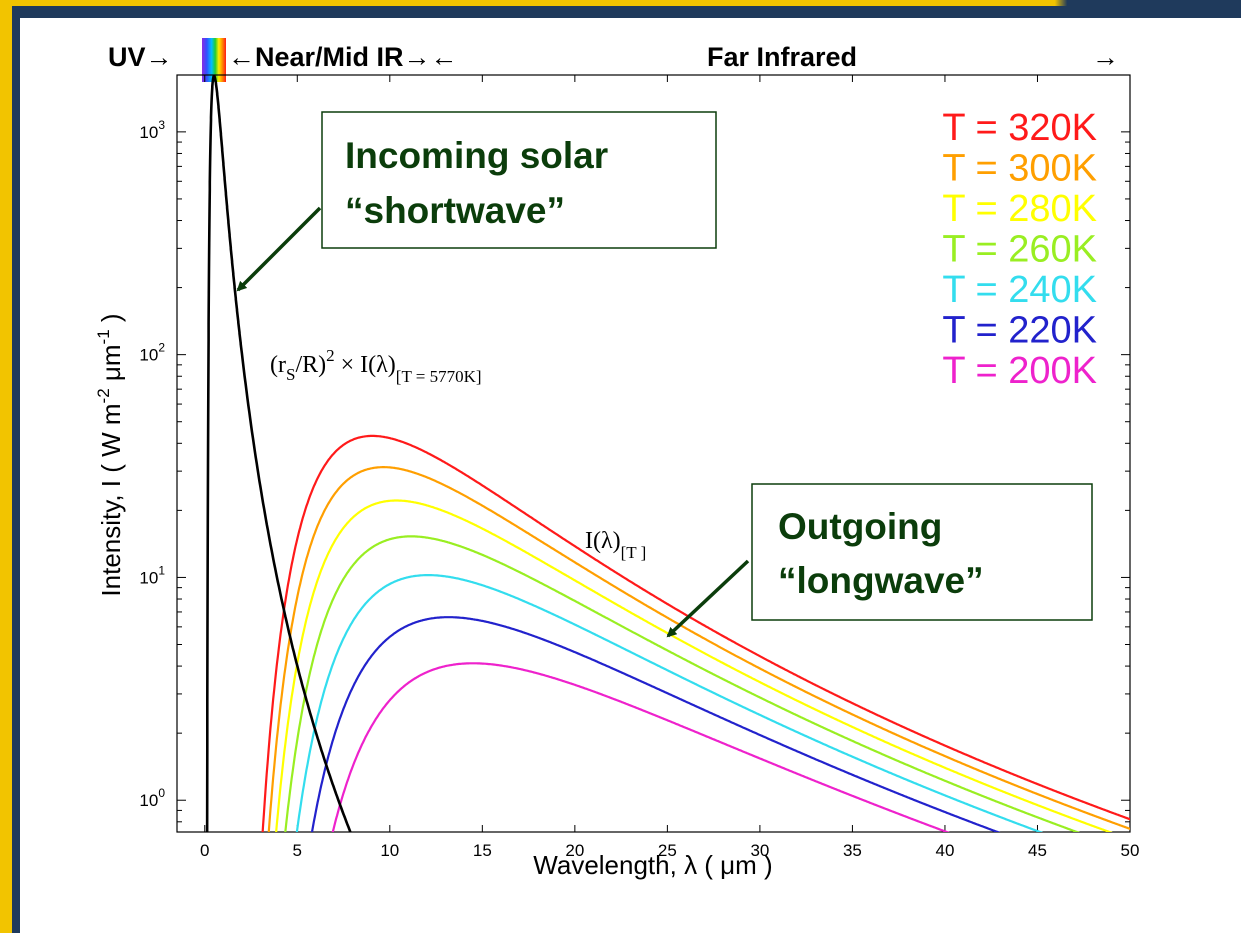 The height and width of the screenshot is (933, 1241). What do you see at coordinates (652, 865) in the screenshot?
I see `x-axis-title: Wavelength, λ ( μm )` at bounding box center [652, 865].